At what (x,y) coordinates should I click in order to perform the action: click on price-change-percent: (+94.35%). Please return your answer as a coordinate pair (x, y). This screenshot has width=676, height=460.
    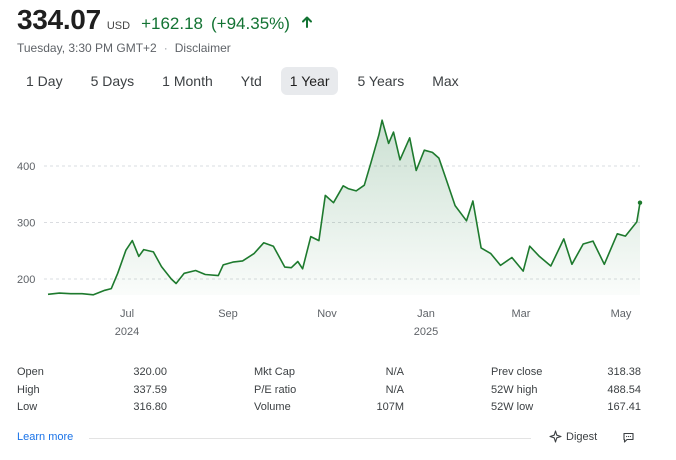
    Looking at the image, I should click on (250, 23).